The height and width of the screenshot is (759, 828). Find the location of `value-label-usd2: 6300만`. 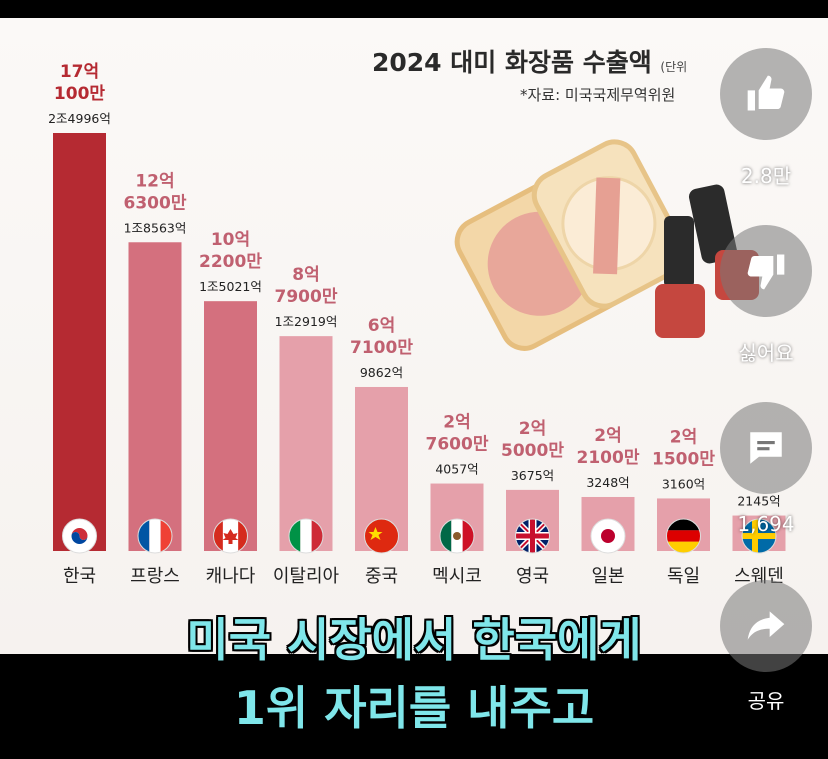

value-label-usd2: 6300만 is located at coordinates (155, 203).